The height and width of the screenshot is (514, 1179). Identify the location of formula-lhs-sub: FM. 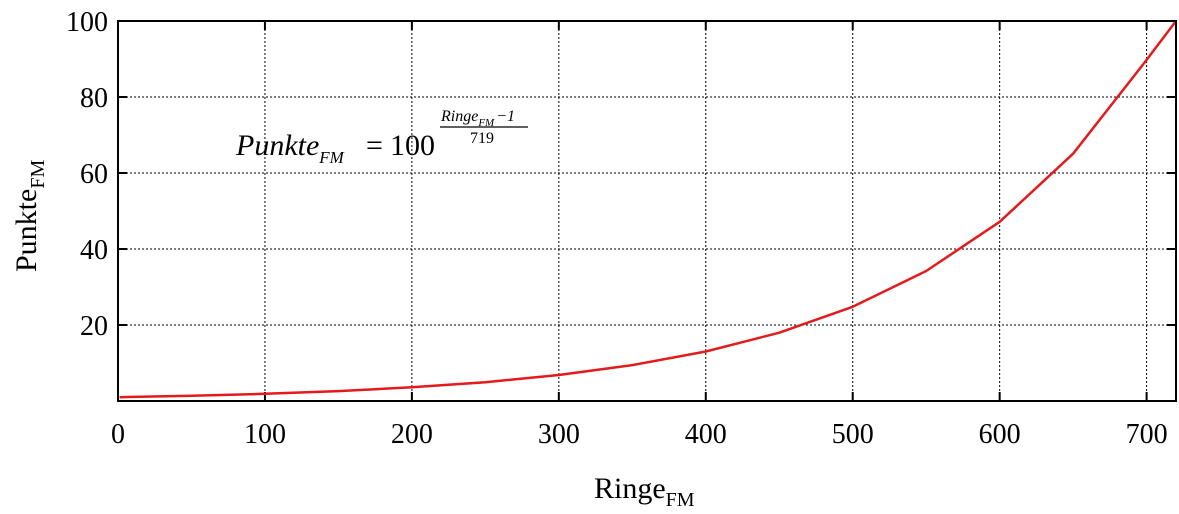
(331, 157).